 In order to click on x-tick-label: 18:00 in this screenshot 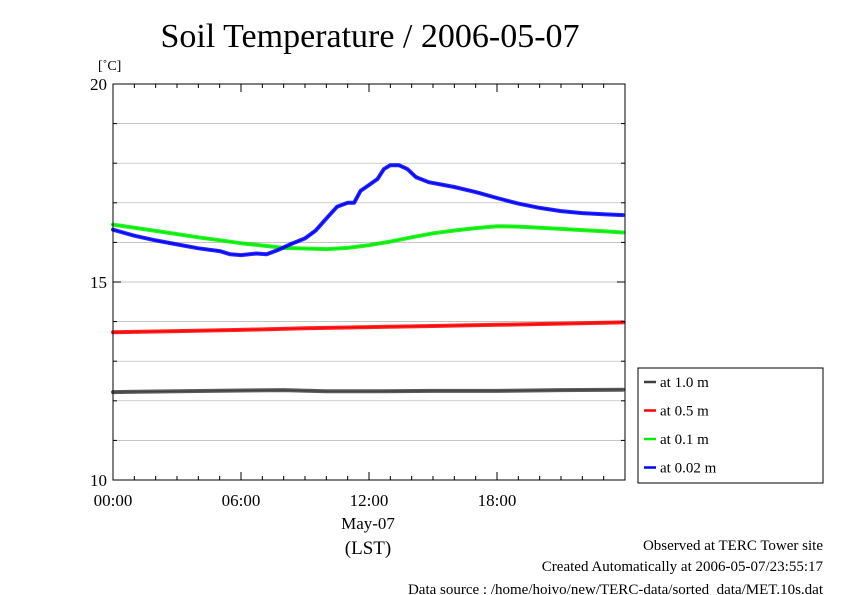, I will do `click(497, 500)`.